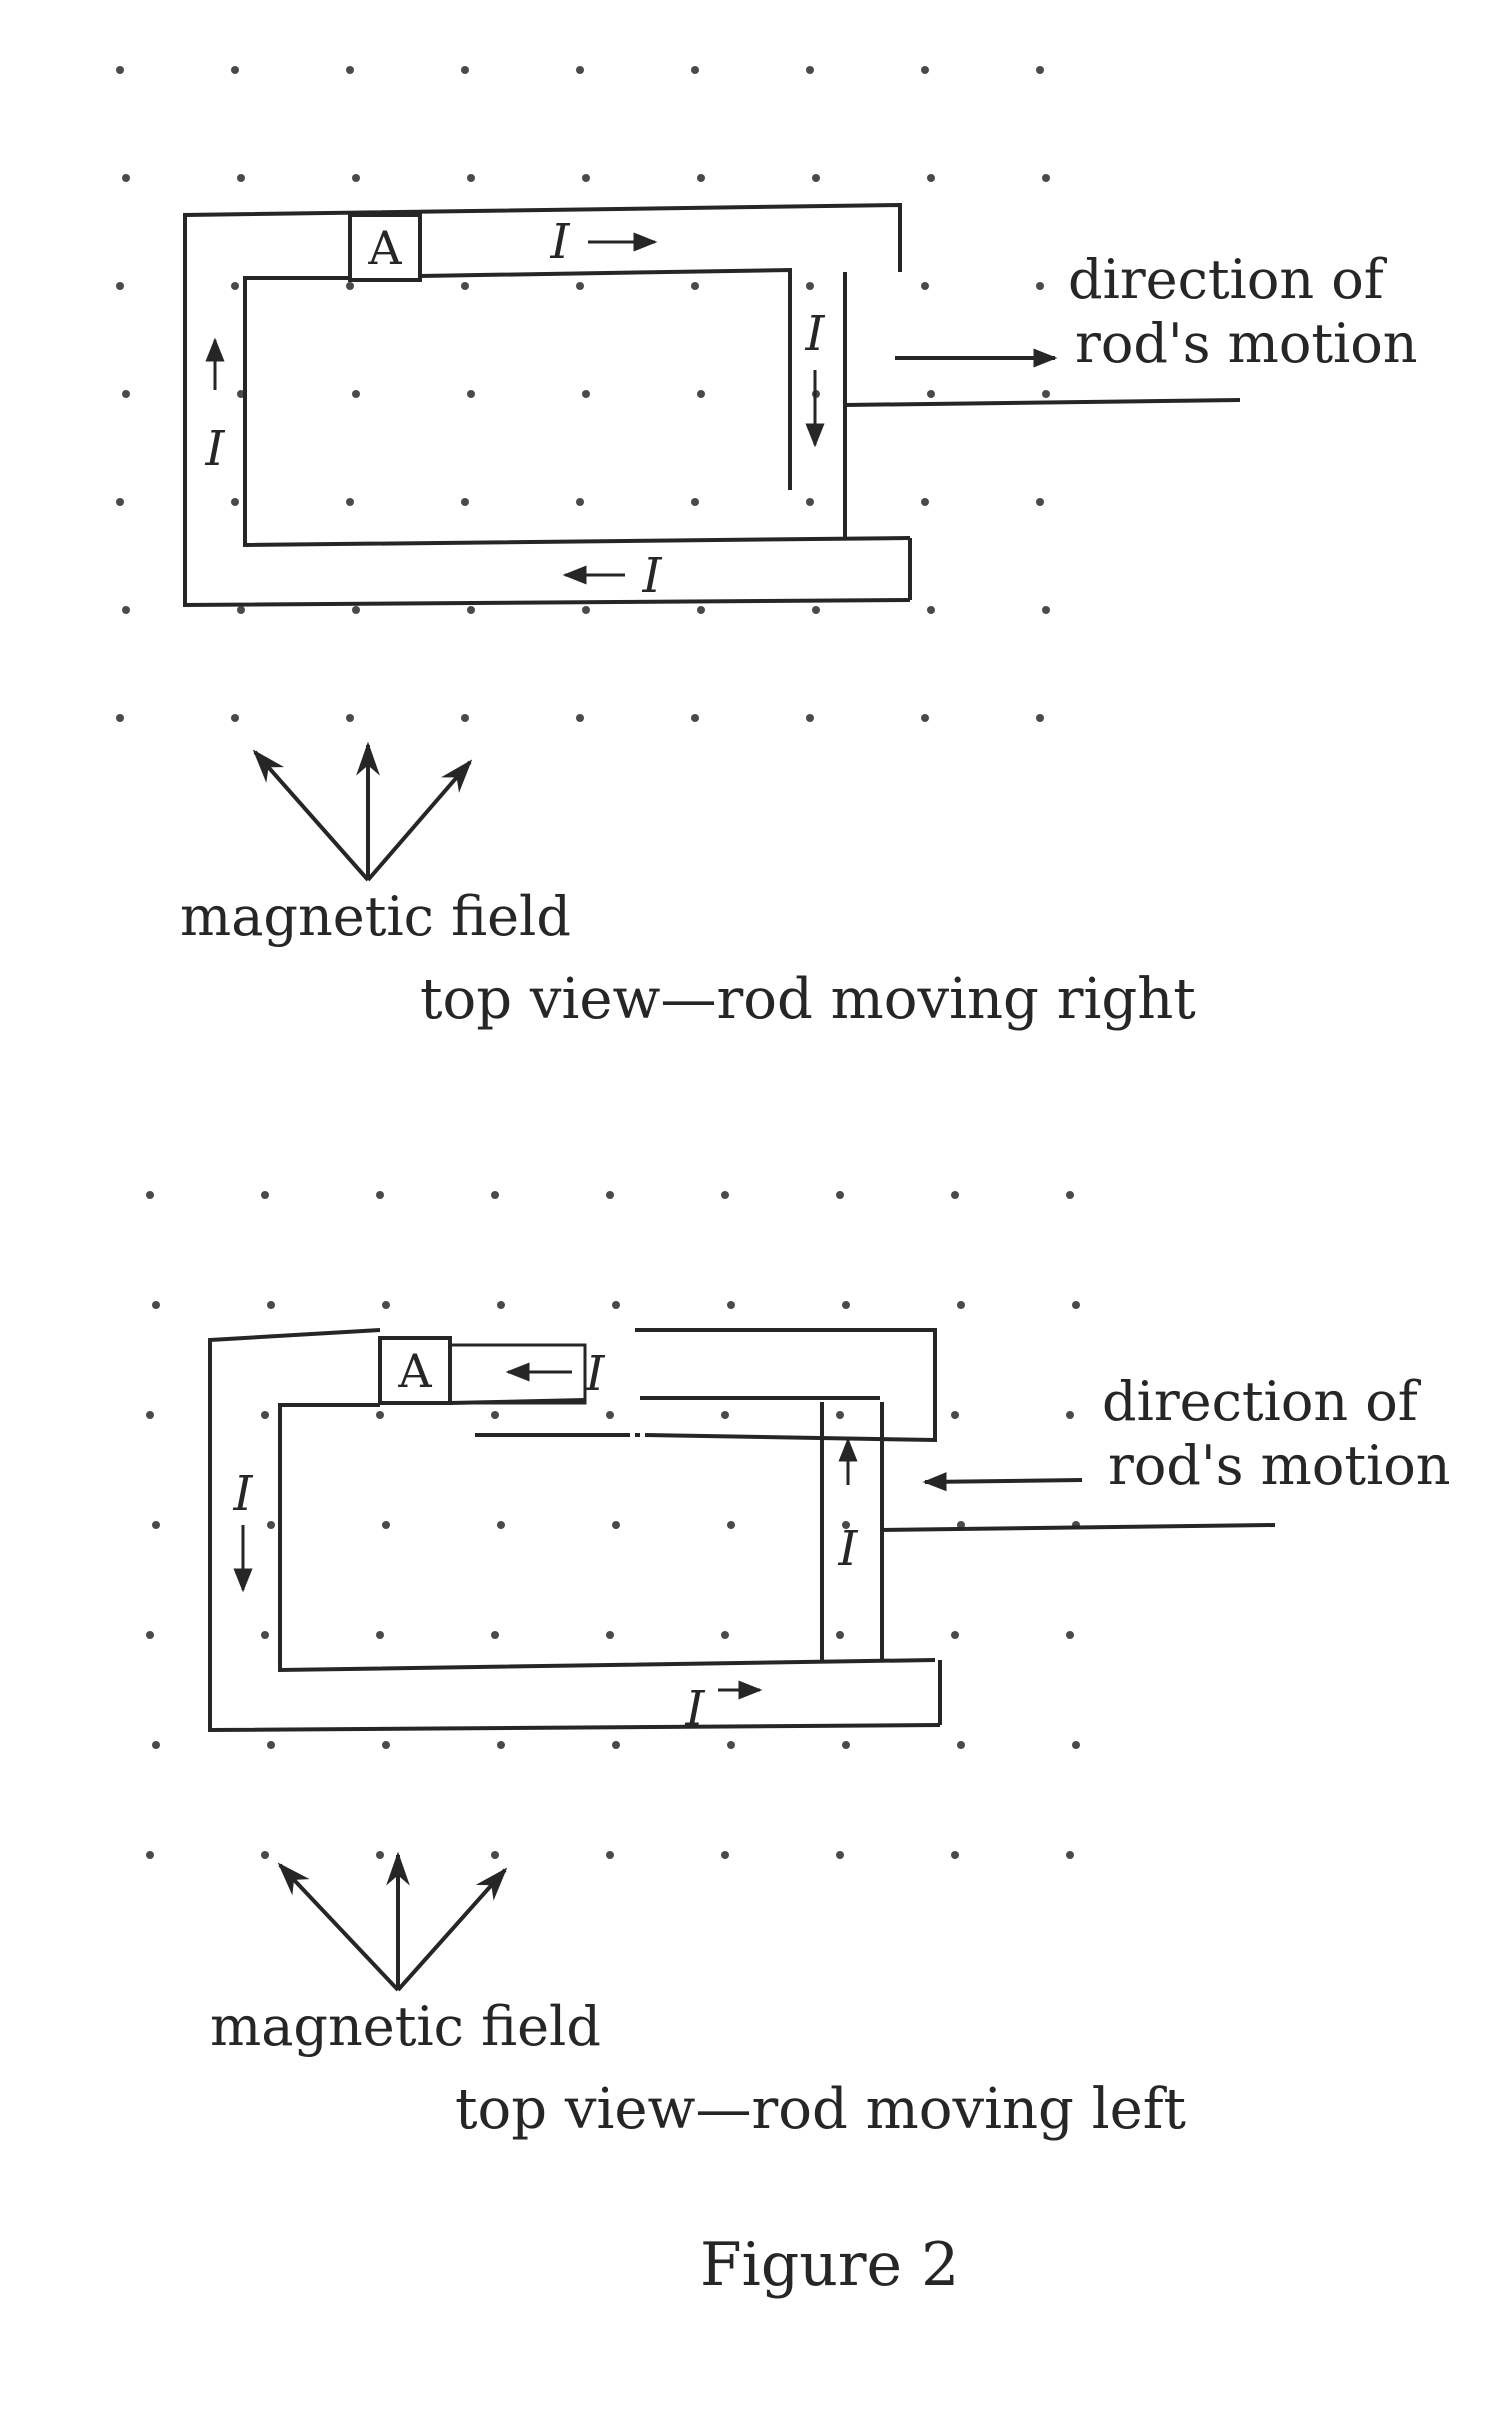 This screenshot has height=2426, width=1502. What do you see at coordinates (1002, 1482) in the screenshot?
I see `motion-arrow-left` at bounding box center [1002, 1482].